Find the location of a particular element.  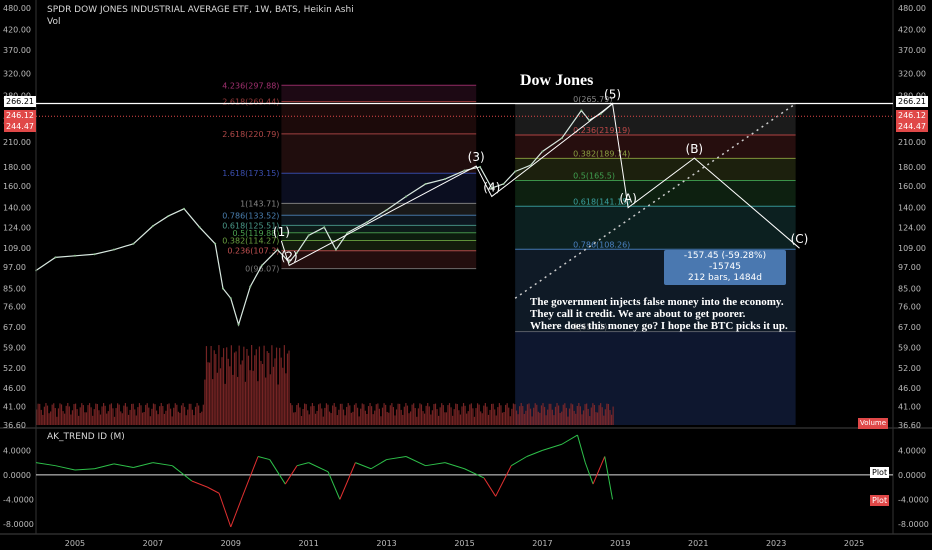

fib-left-label: 0(96.07) is located at coordinates (262, 269).